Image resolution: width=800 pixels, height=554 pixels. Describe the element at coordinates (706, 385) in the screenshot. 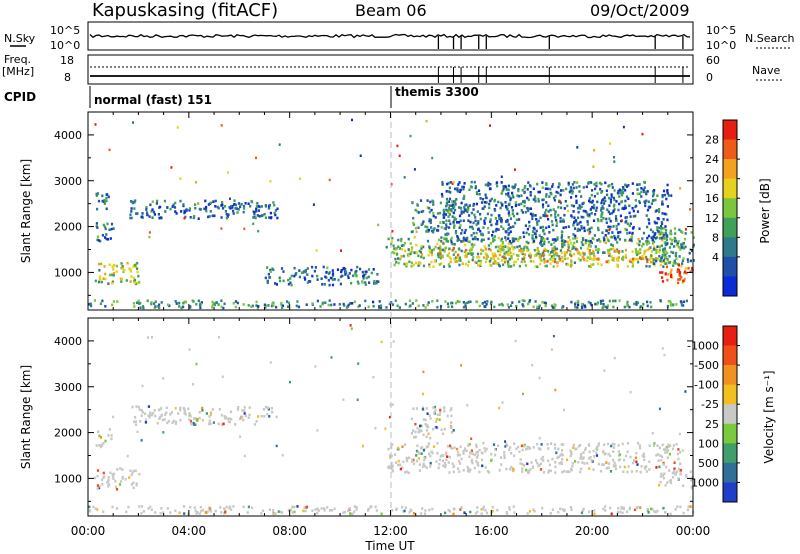

I see `colorbar-tick-label: -100` at that location.